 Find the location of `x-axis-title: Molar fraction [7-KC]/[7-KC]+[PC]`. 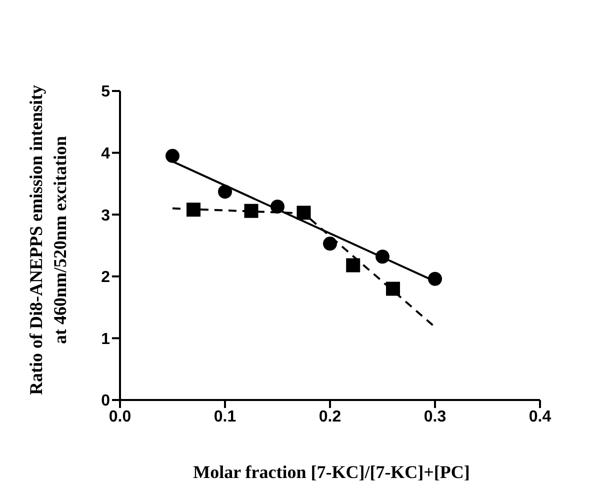

x-axis-title: Molar fraction [7-KC]/[7-KC]+[PC] is located at coordinates (331, 472).